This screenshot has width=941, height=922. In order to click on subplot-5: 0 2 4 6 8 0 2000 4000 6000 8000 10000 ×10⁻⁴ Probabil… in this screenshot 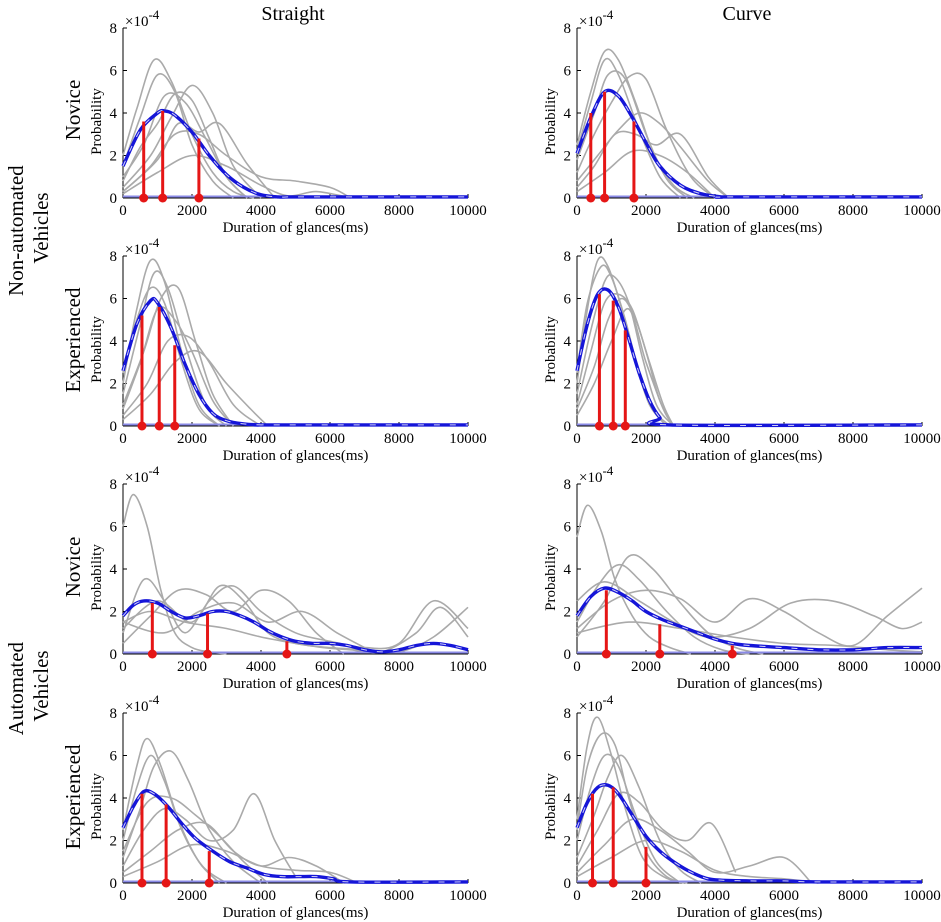, I will do `click(288, 577)`.